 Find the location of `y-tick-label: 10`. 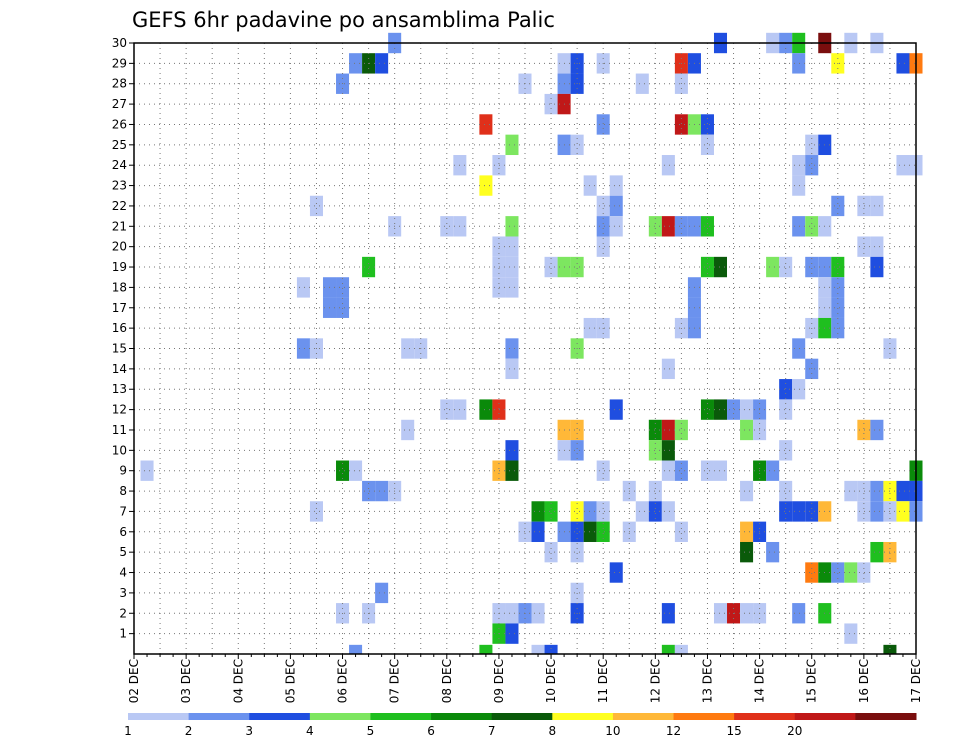

y-tick-label: 10 is located at coordinates (119, 450).